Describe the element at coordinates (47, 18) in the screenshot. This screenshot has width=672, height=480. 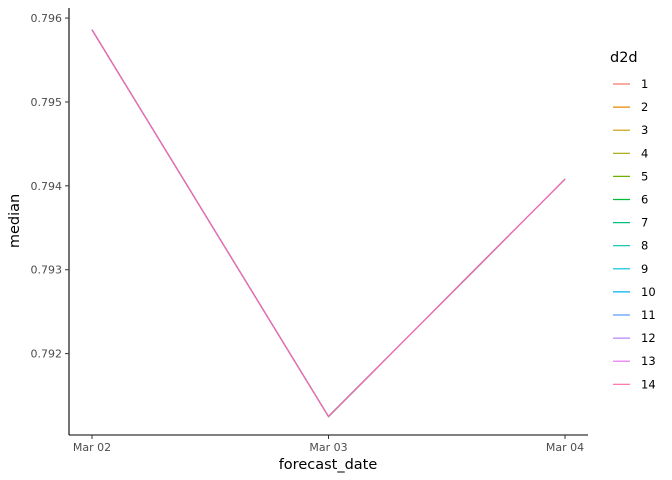
I see `y-tick-label: 0.796` at that location.